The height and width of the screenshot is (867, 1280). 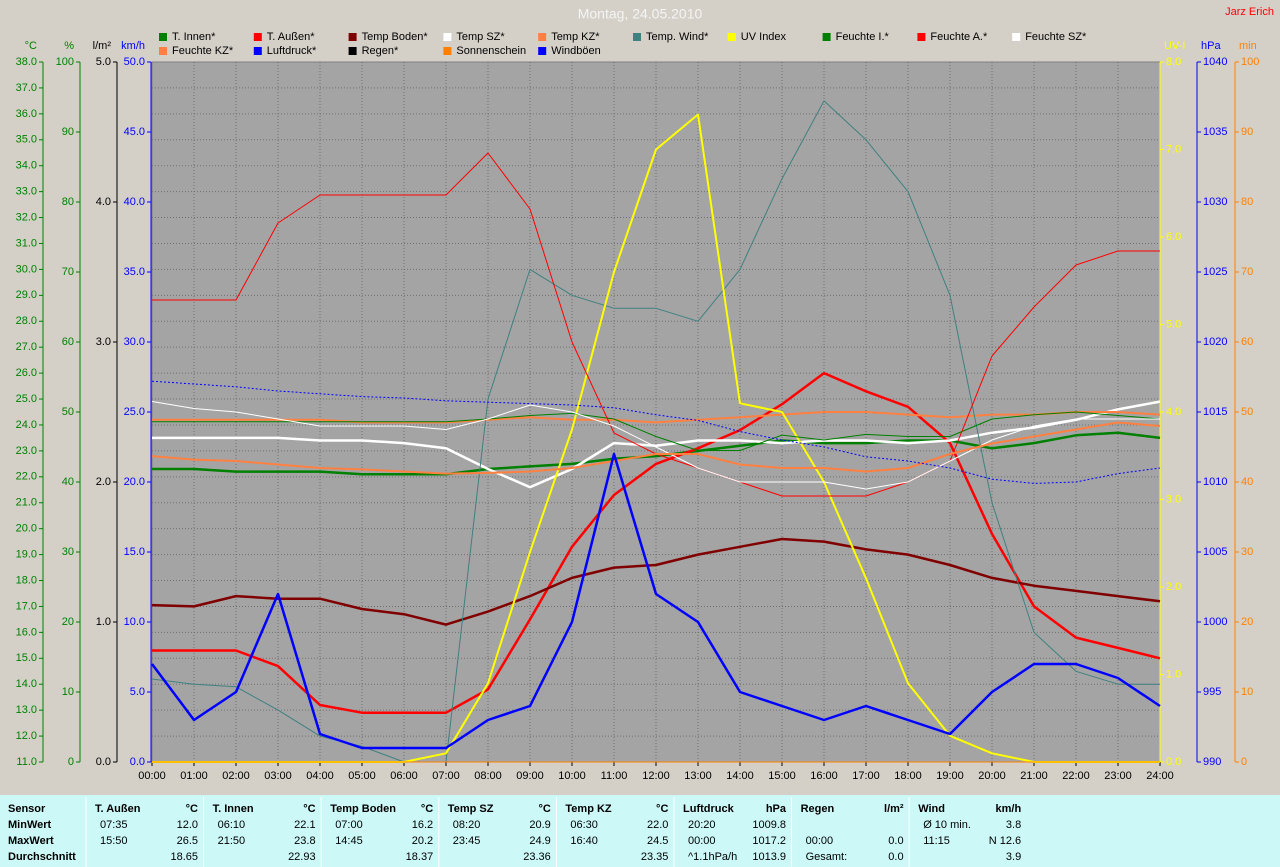 I want to click on x-tick-label: 19:00, so click(x=950, y=776).